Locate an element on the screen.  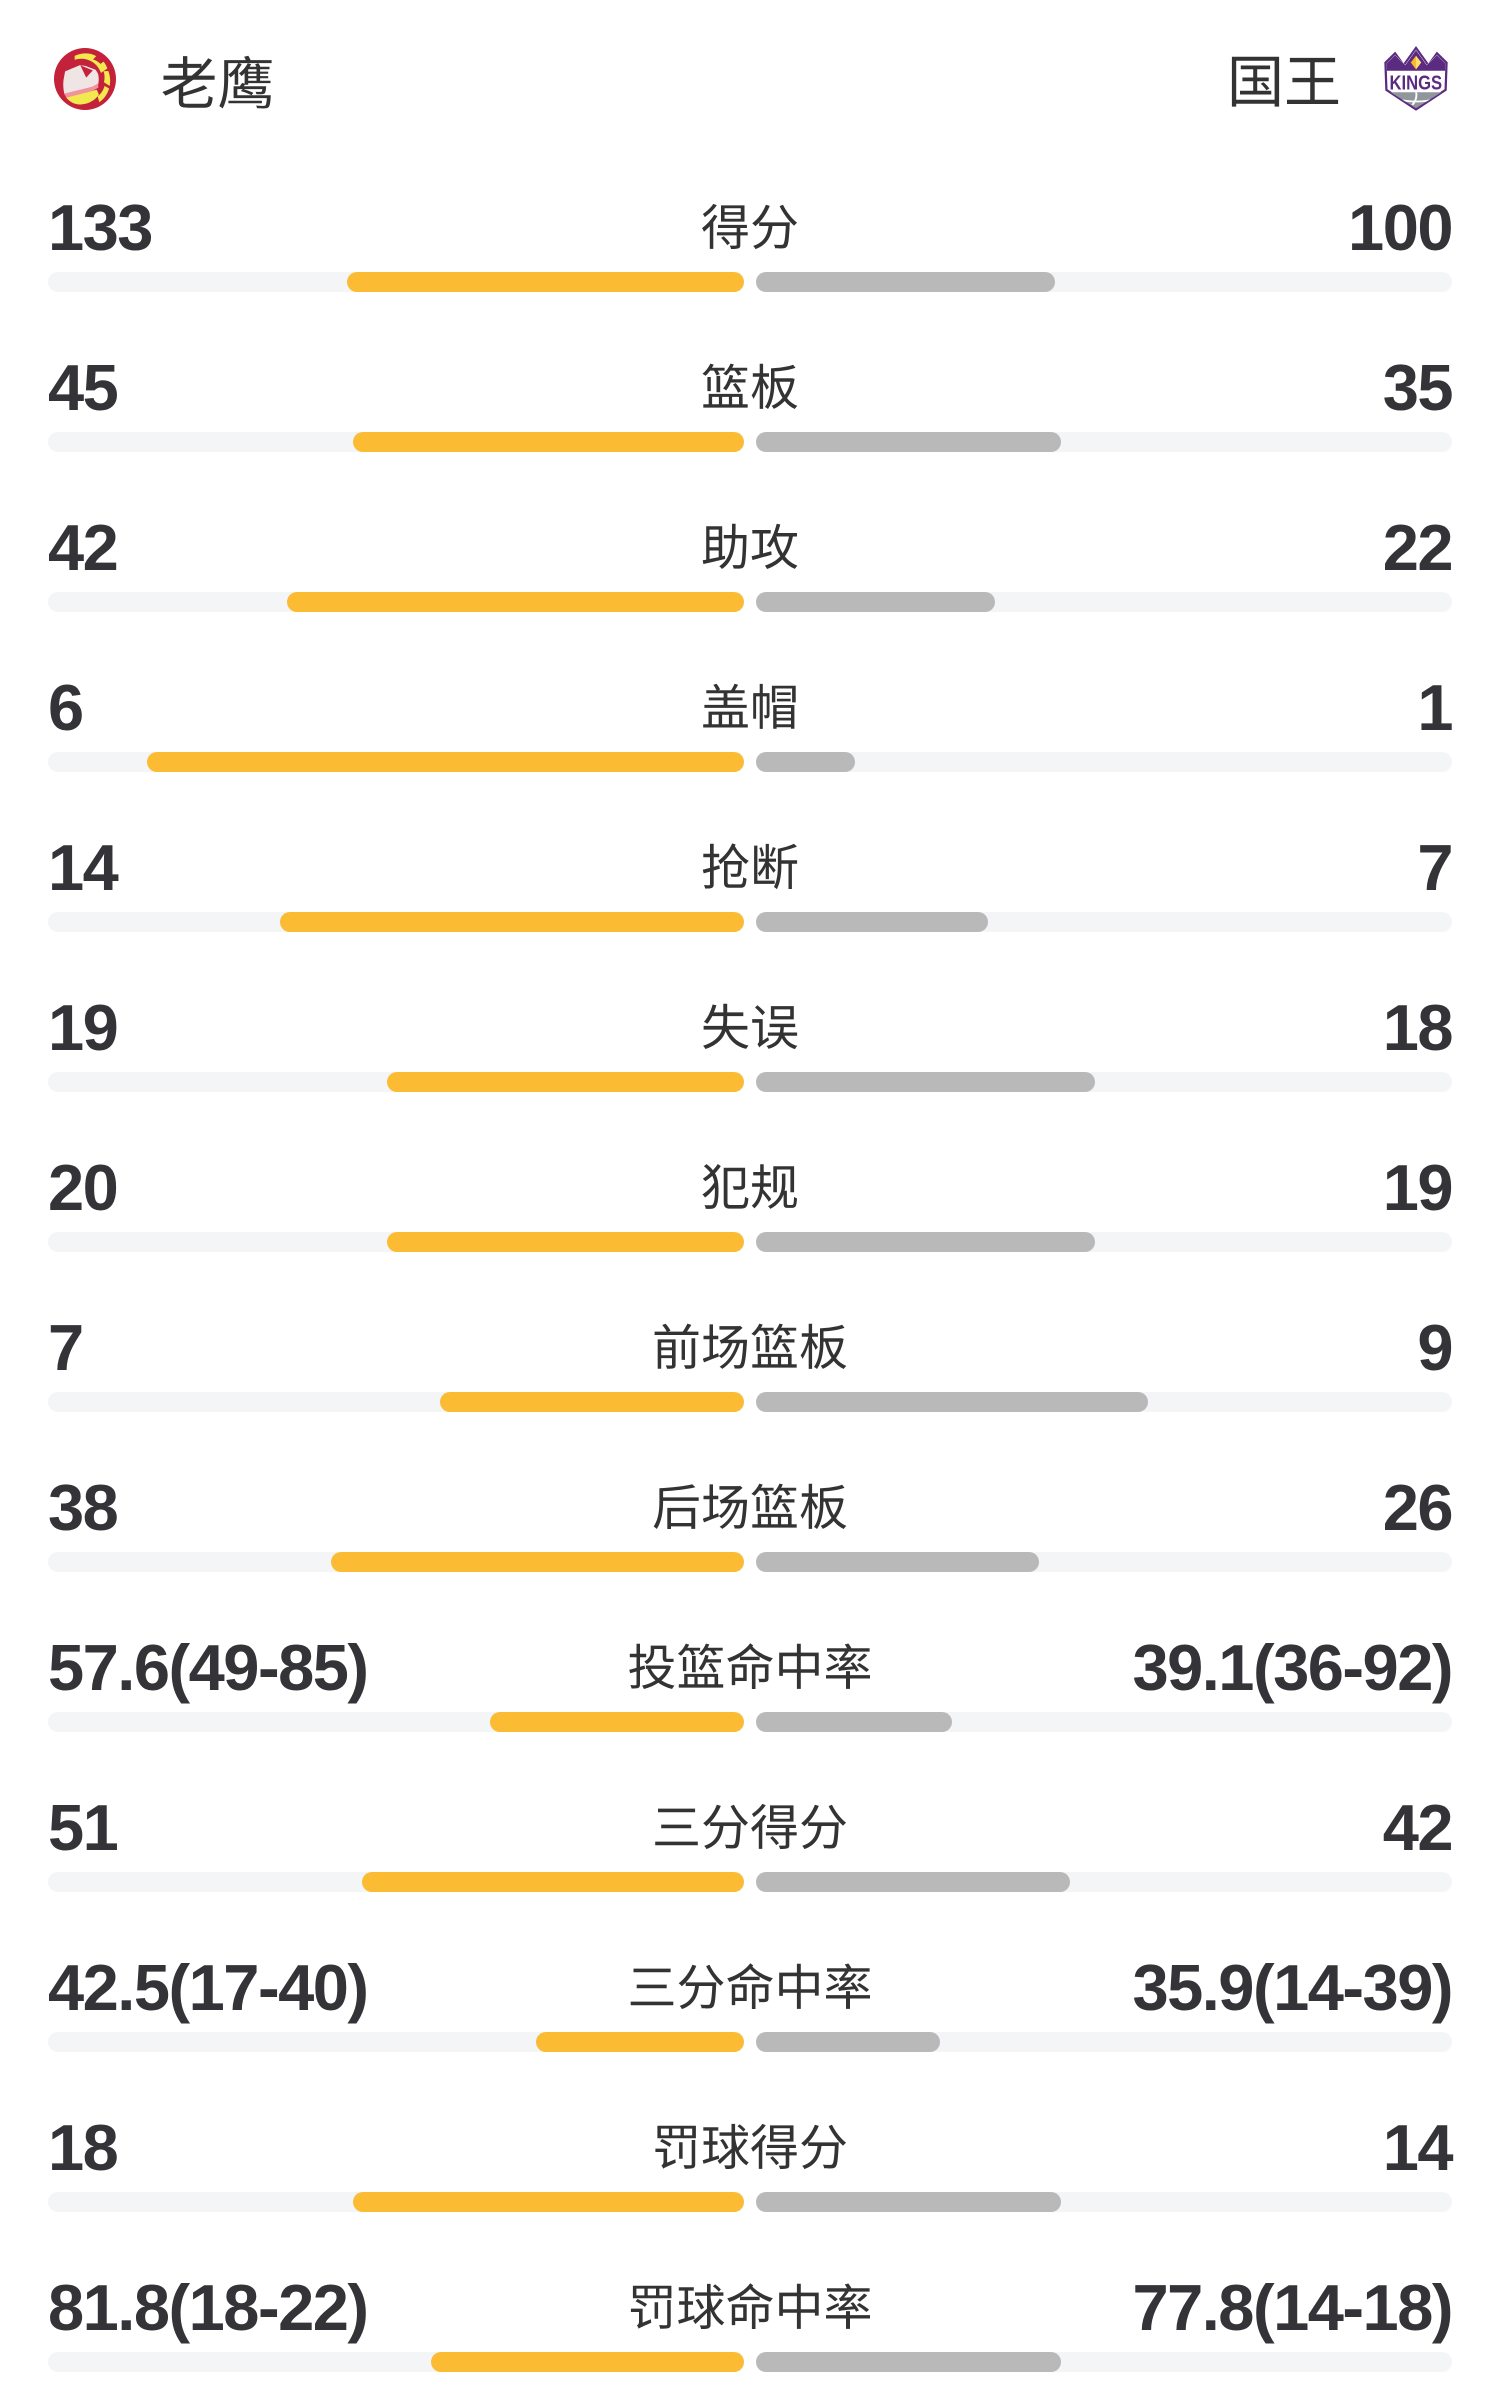
svg-text: KINGS is located at coordinates (1416, 82).